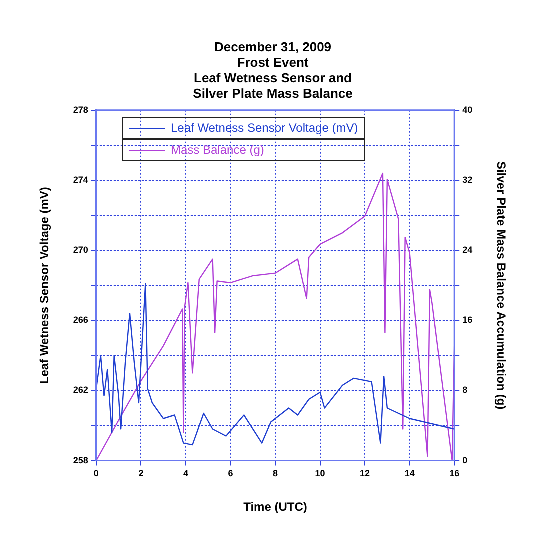  I want to click on text: December 31, 2009, so click(273, 46).